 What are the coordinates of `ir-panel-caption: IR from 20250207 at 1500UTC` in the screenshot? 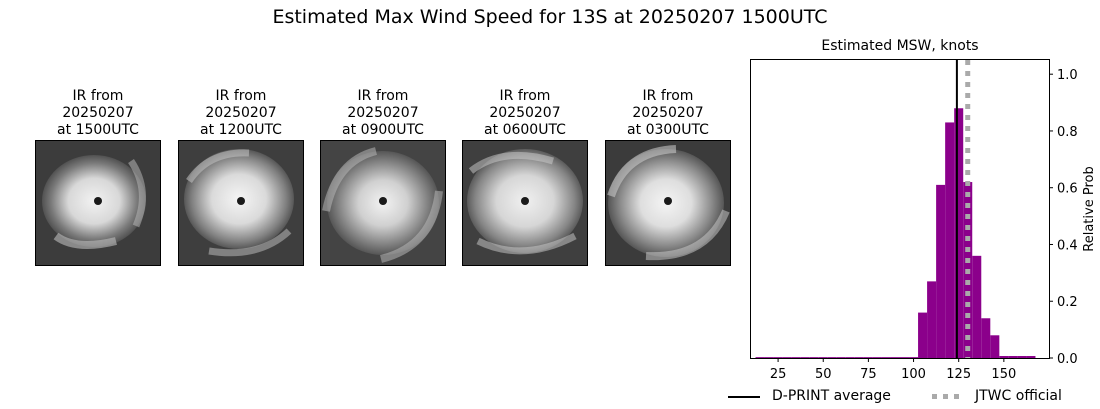 It's located at (98, 114).